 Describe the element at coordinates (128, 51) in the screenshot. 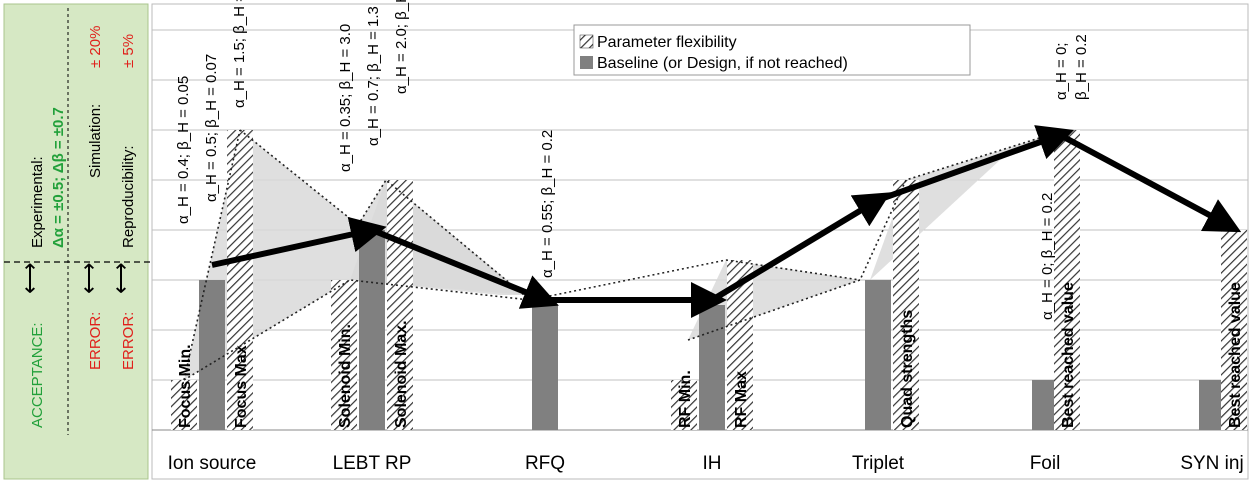

I see `reproducibility-value: ± 5%` at that location.